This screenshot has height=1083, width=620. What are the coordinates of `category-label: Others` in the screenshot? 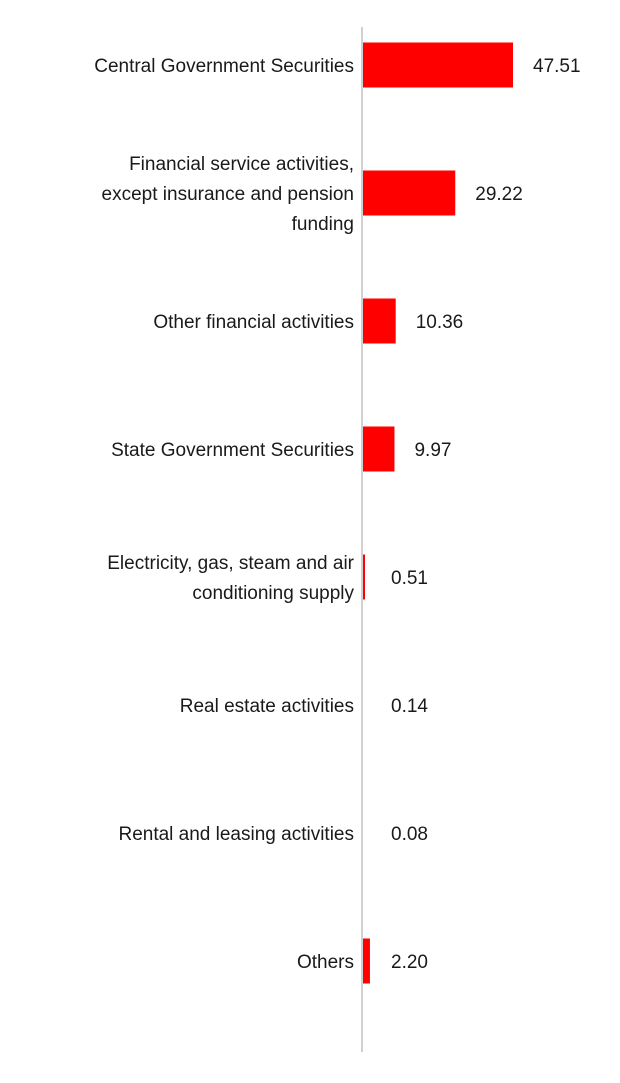 It's located at (325, 962).